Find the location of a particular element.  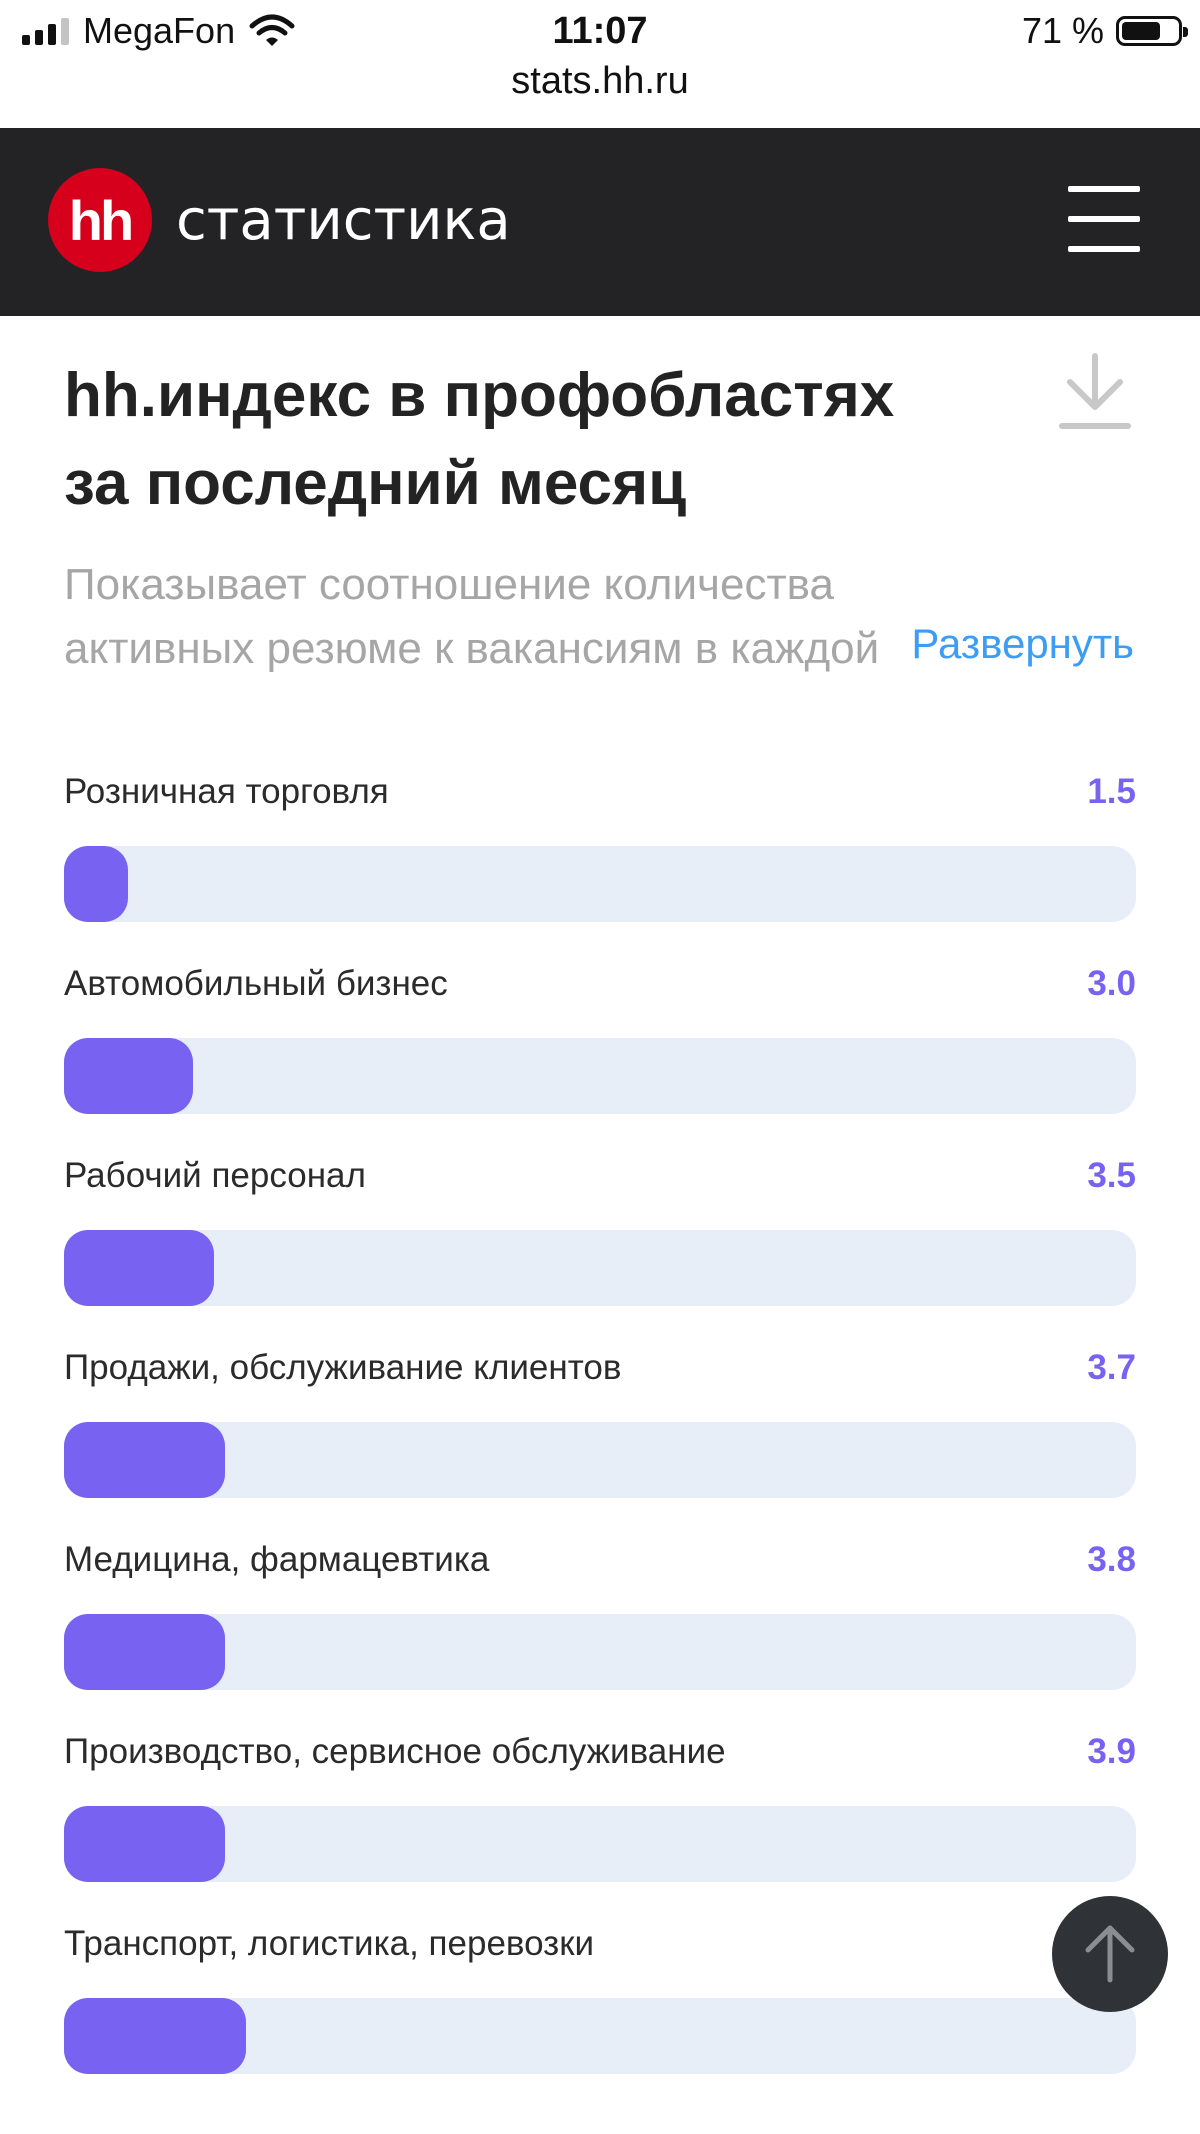

carrier-name: MegaFon is located at coordinates (159, 30).